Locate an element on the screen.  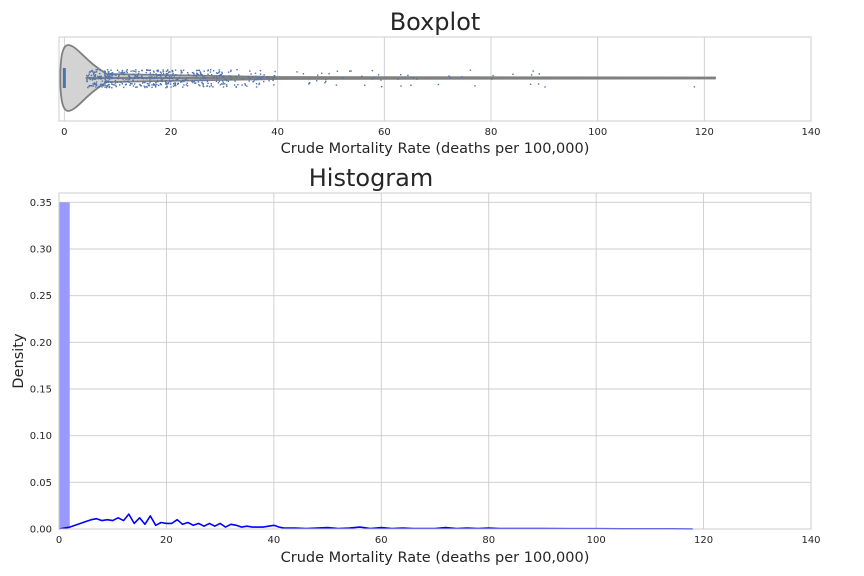
boxplot-x-tick-label: 140 is located at coordinates (810, 132).